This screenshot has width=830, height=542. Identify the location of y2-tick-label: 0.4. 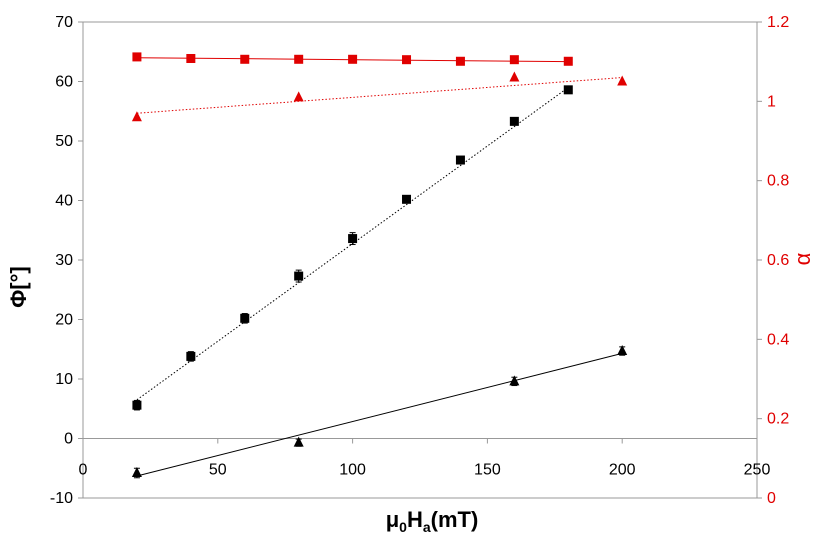
(778, 339).